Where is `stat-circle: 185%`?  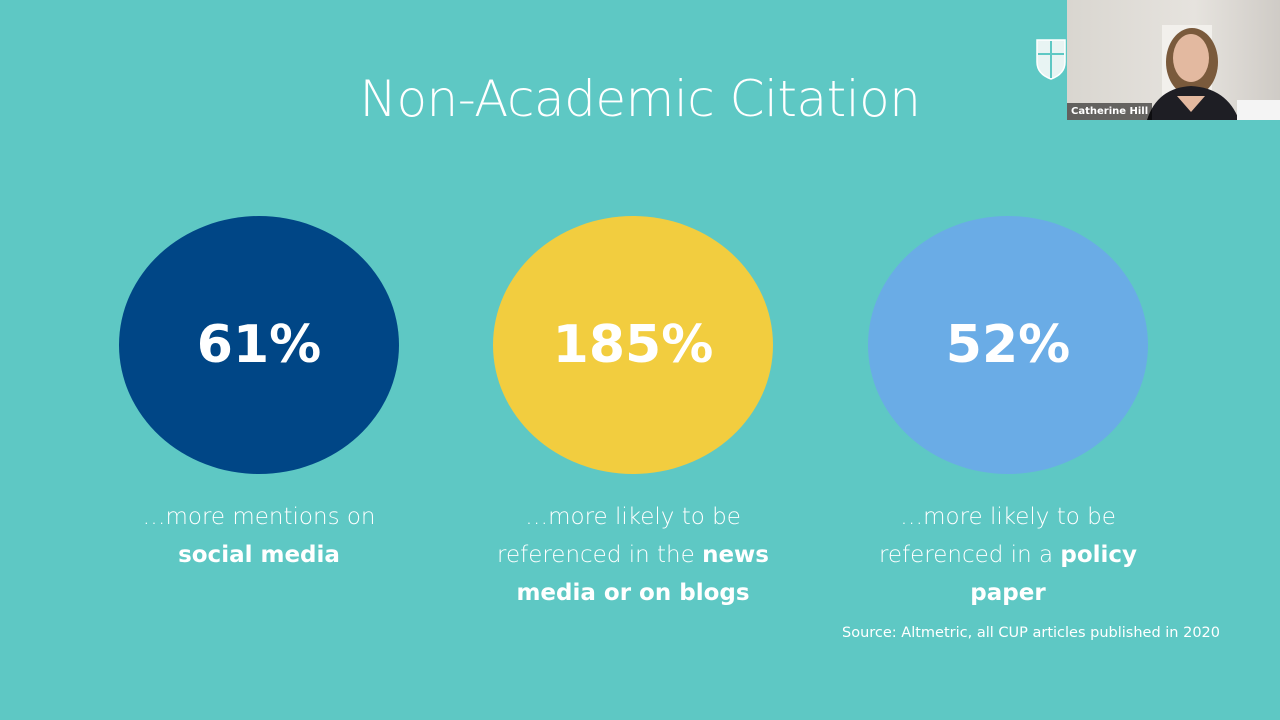 stat-circle: 185% is located at coordinates (633, 345).